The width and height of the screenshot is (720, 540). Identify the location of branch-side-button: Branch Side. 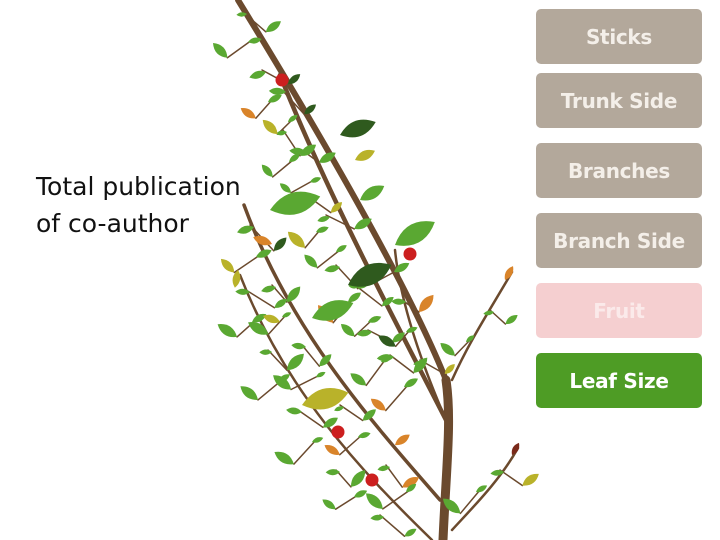
(619, 240).